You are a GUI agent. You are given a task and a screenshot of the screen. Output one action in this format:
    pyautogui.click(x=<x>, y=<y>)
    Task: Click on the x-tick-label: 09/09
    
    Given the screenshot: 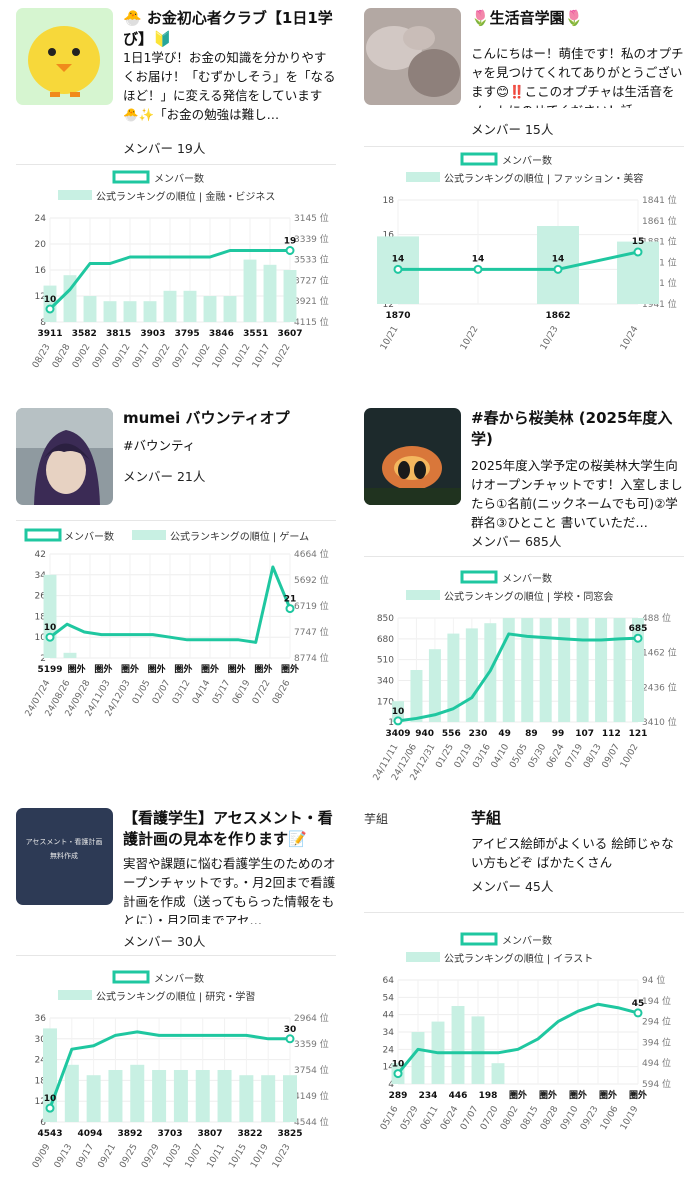 What is the action you would take?
    pyautogui.click(x=42, y=1156)
    